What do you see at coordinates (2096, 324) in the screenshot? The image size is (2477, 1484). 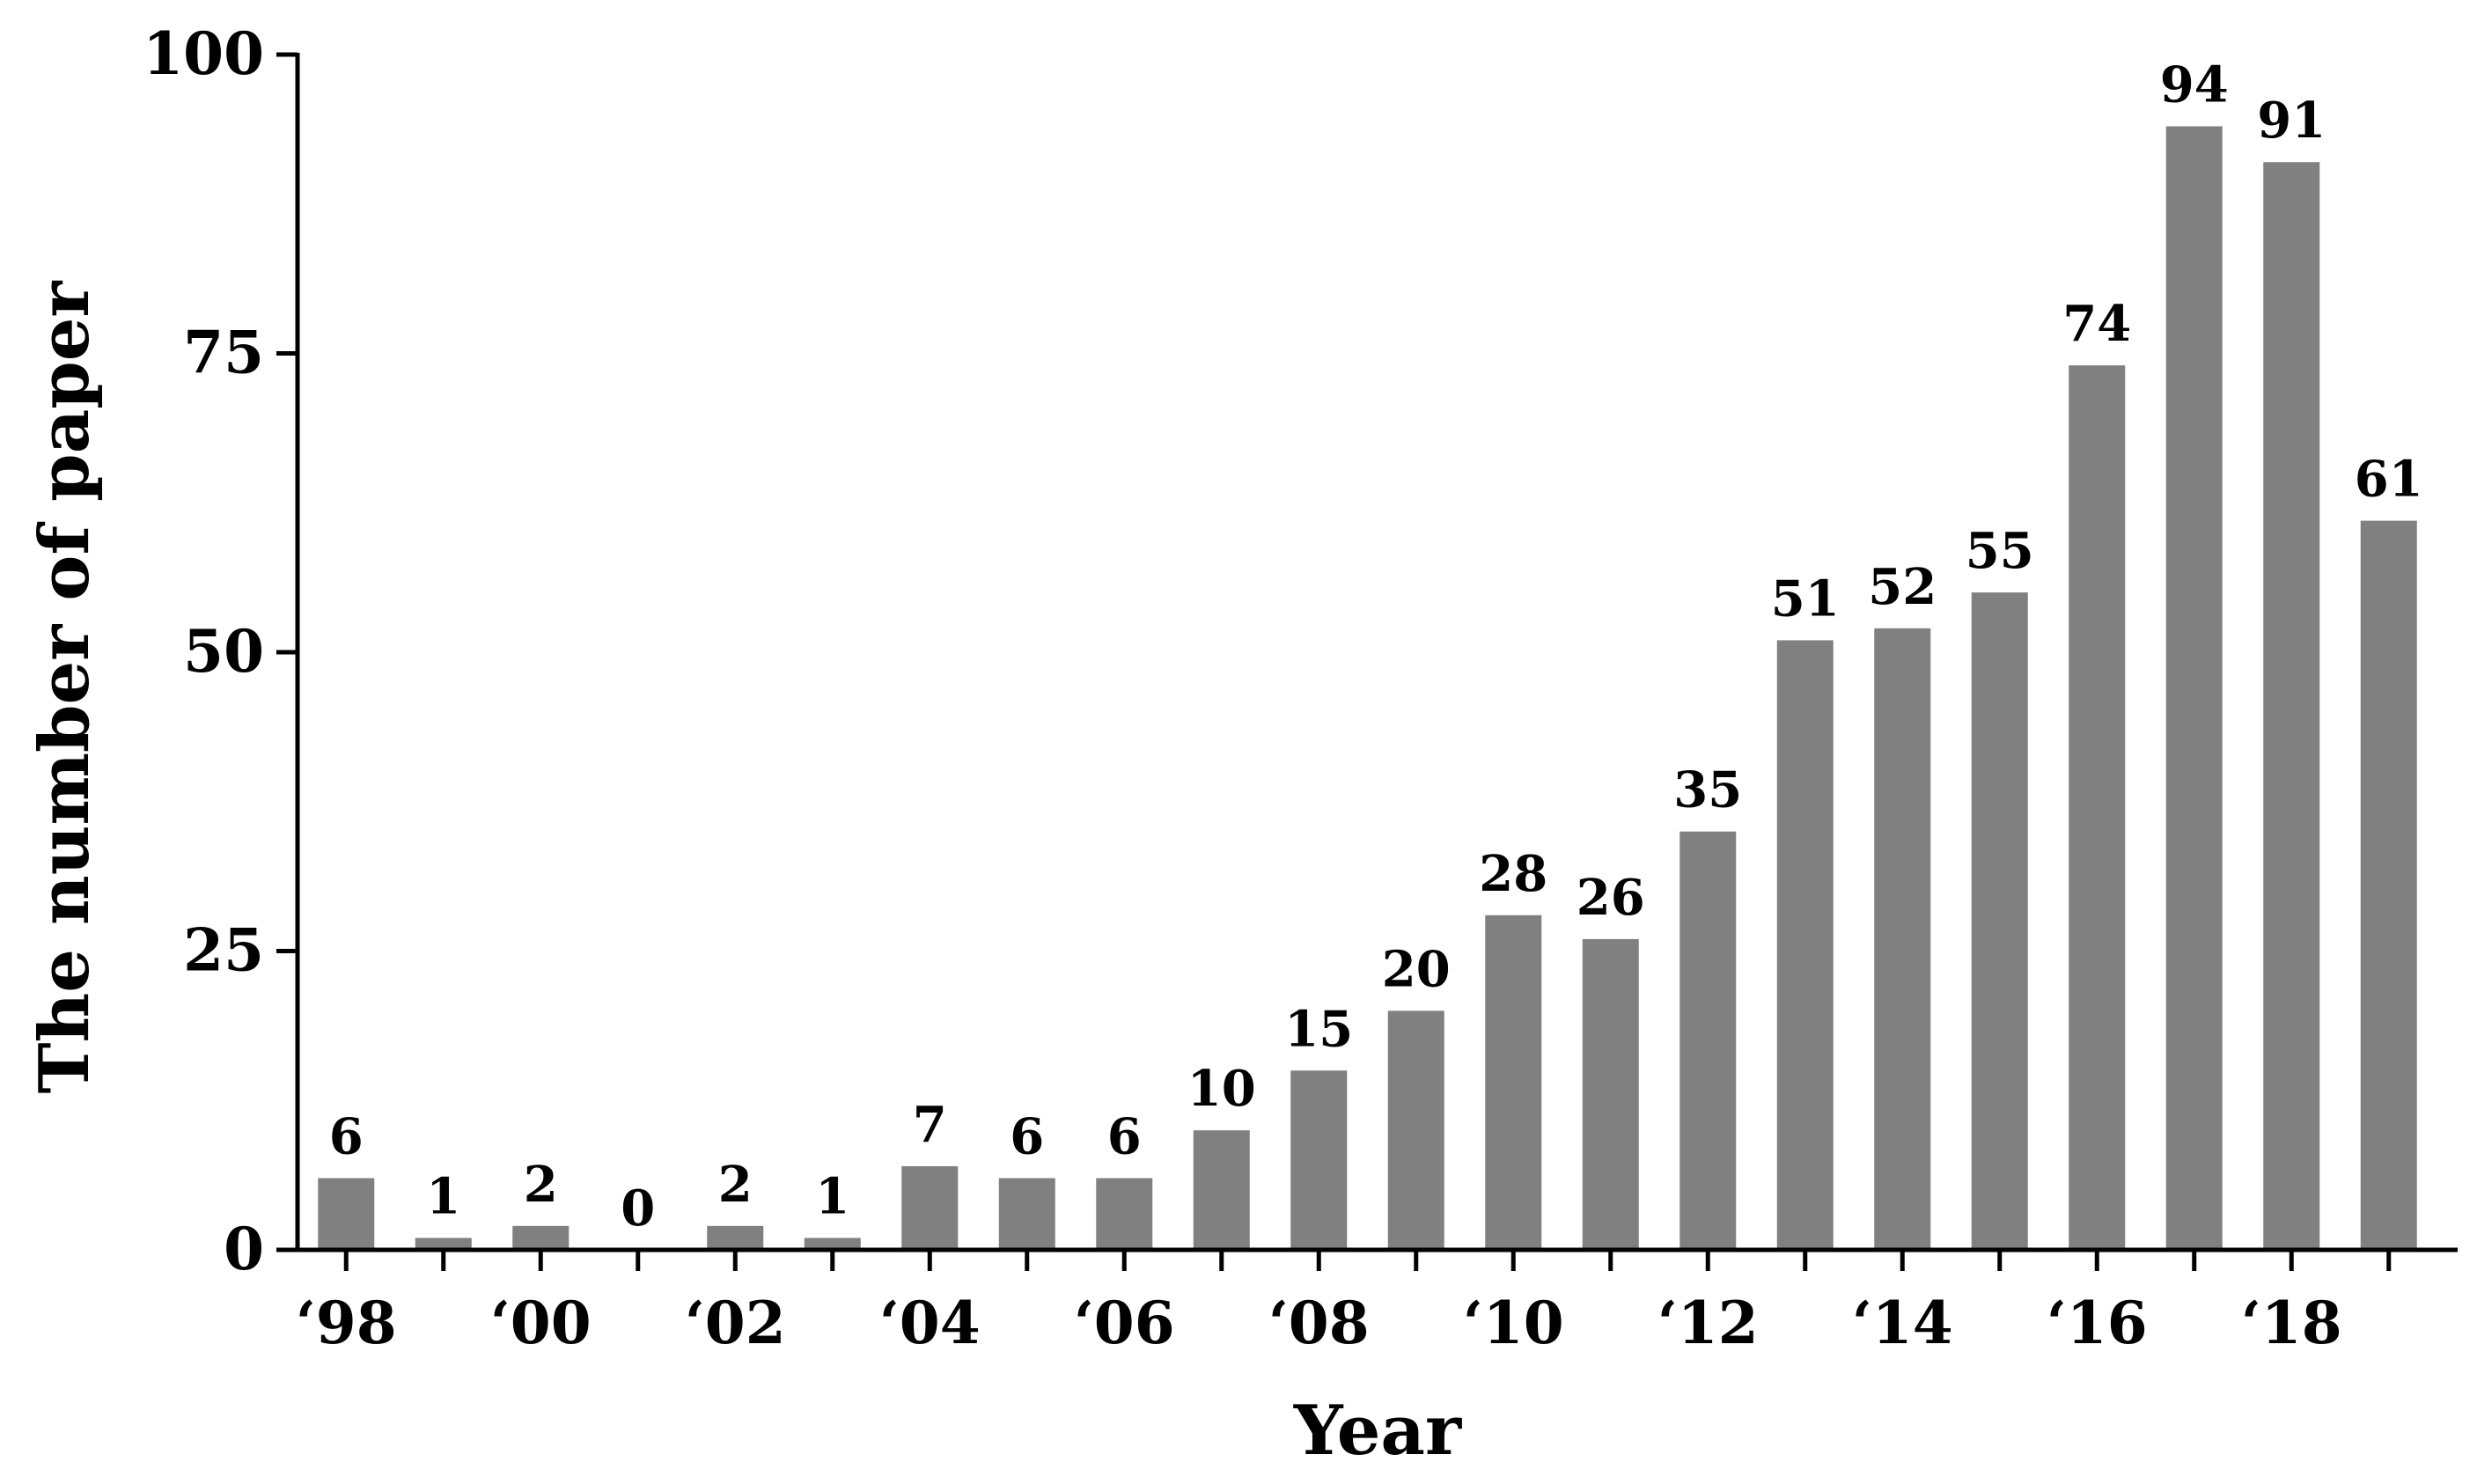 I see `data-label-2016: 74` at bounding box center [2096, 324].